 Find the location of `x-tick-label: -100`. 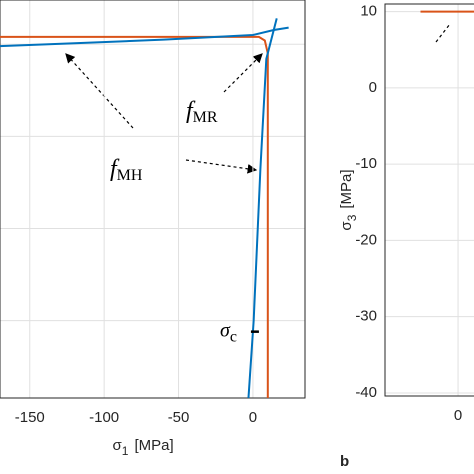

x-tick-label: -100 is located at coordinates (104, 417).